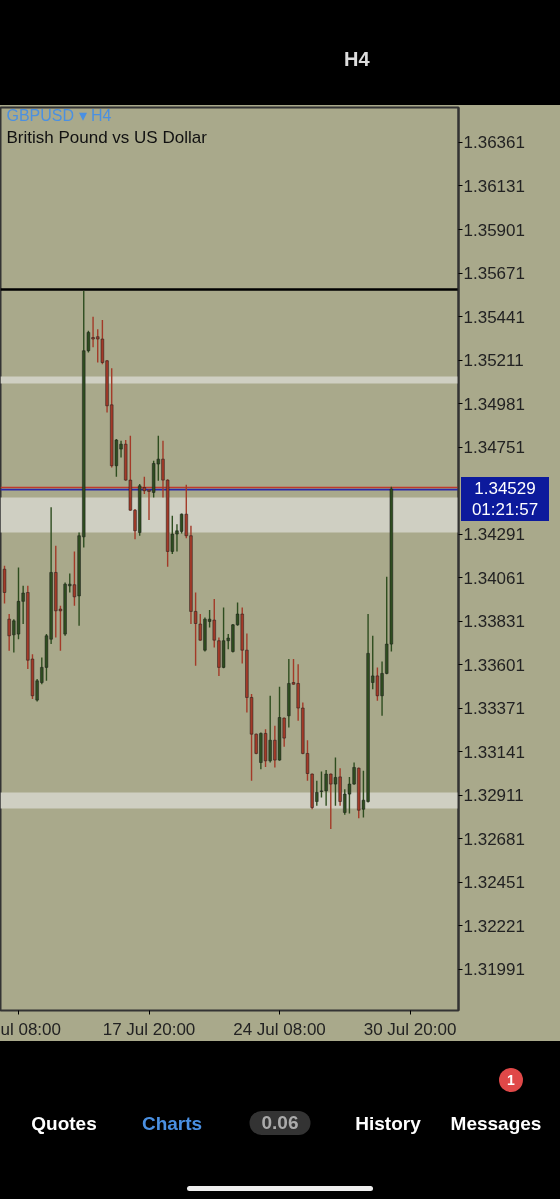 The width and height of the screenshot is (560, 1199). Describe the element at coordinates (410, 1029) in the screenshot. I see `x-tick-label: 30 Jul 20:00` at that location.